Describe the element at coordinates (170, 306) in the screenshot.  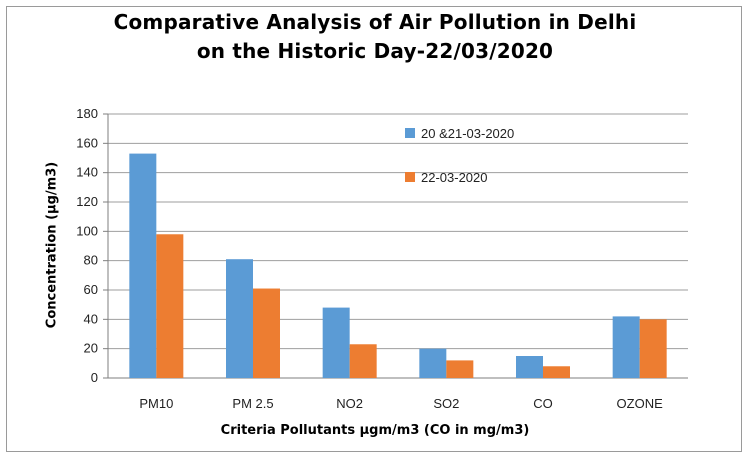
I see `bar-series2-pm10` at that location.